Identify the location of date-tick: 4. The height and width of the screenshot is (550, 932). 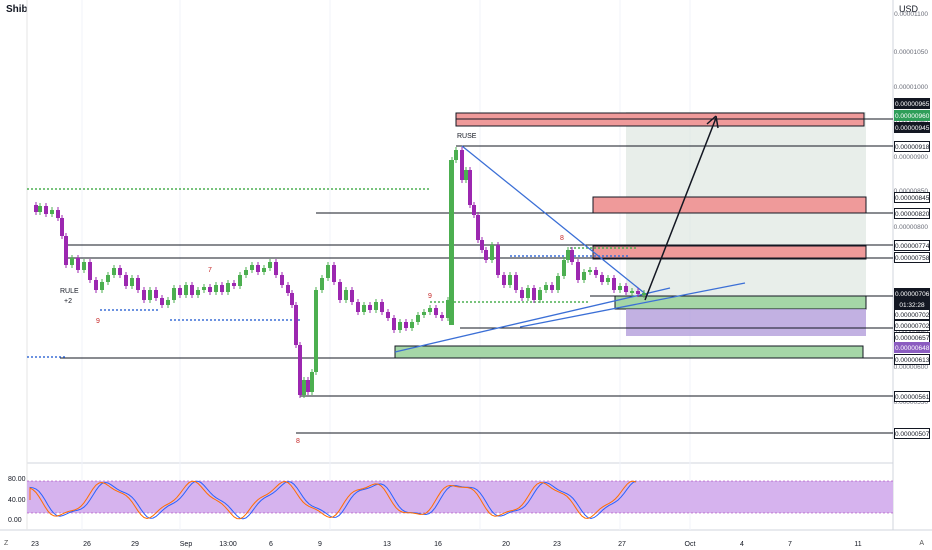
(742, 544).